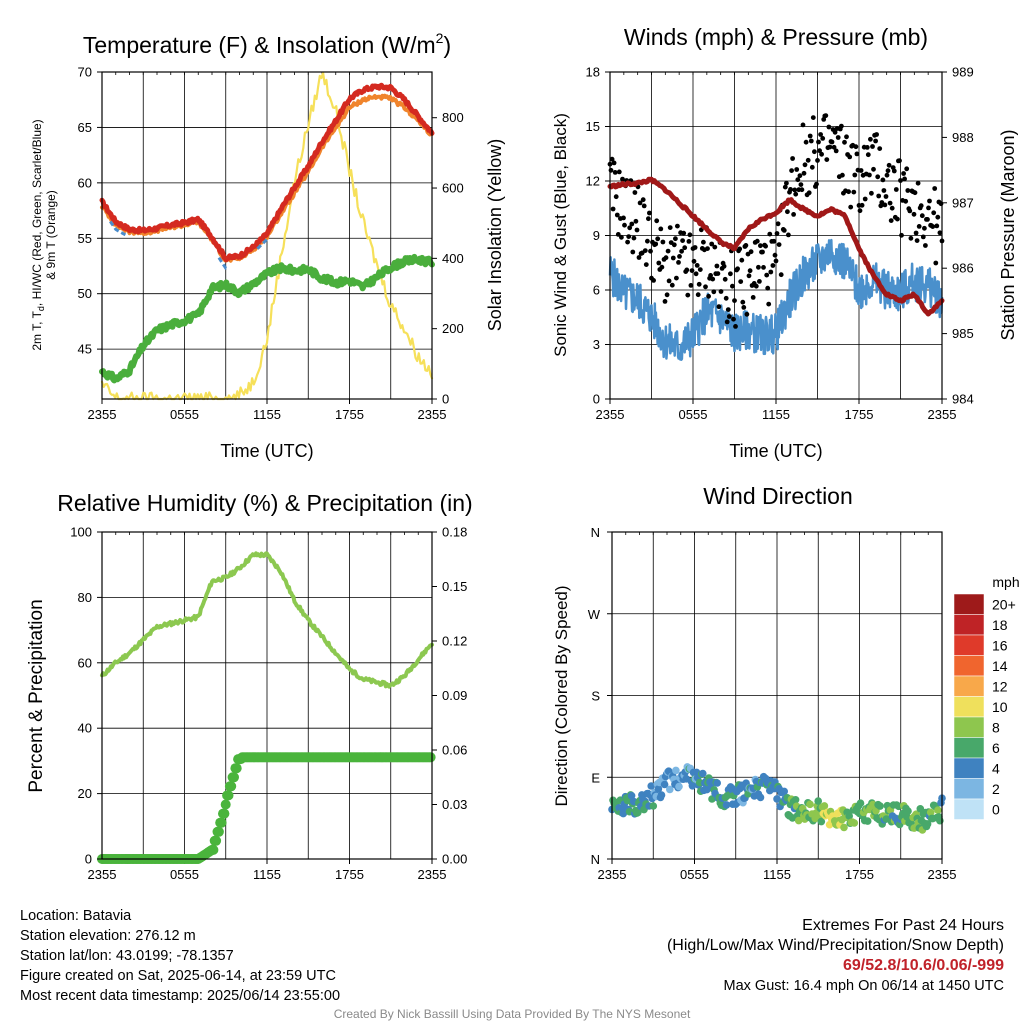 This screenshot has height=1024, width=1024. What do you see at coordinates (1004, 604) in the screenshot?
I see `speed-legend-label: 20+` at bounding box center [1004, 604].